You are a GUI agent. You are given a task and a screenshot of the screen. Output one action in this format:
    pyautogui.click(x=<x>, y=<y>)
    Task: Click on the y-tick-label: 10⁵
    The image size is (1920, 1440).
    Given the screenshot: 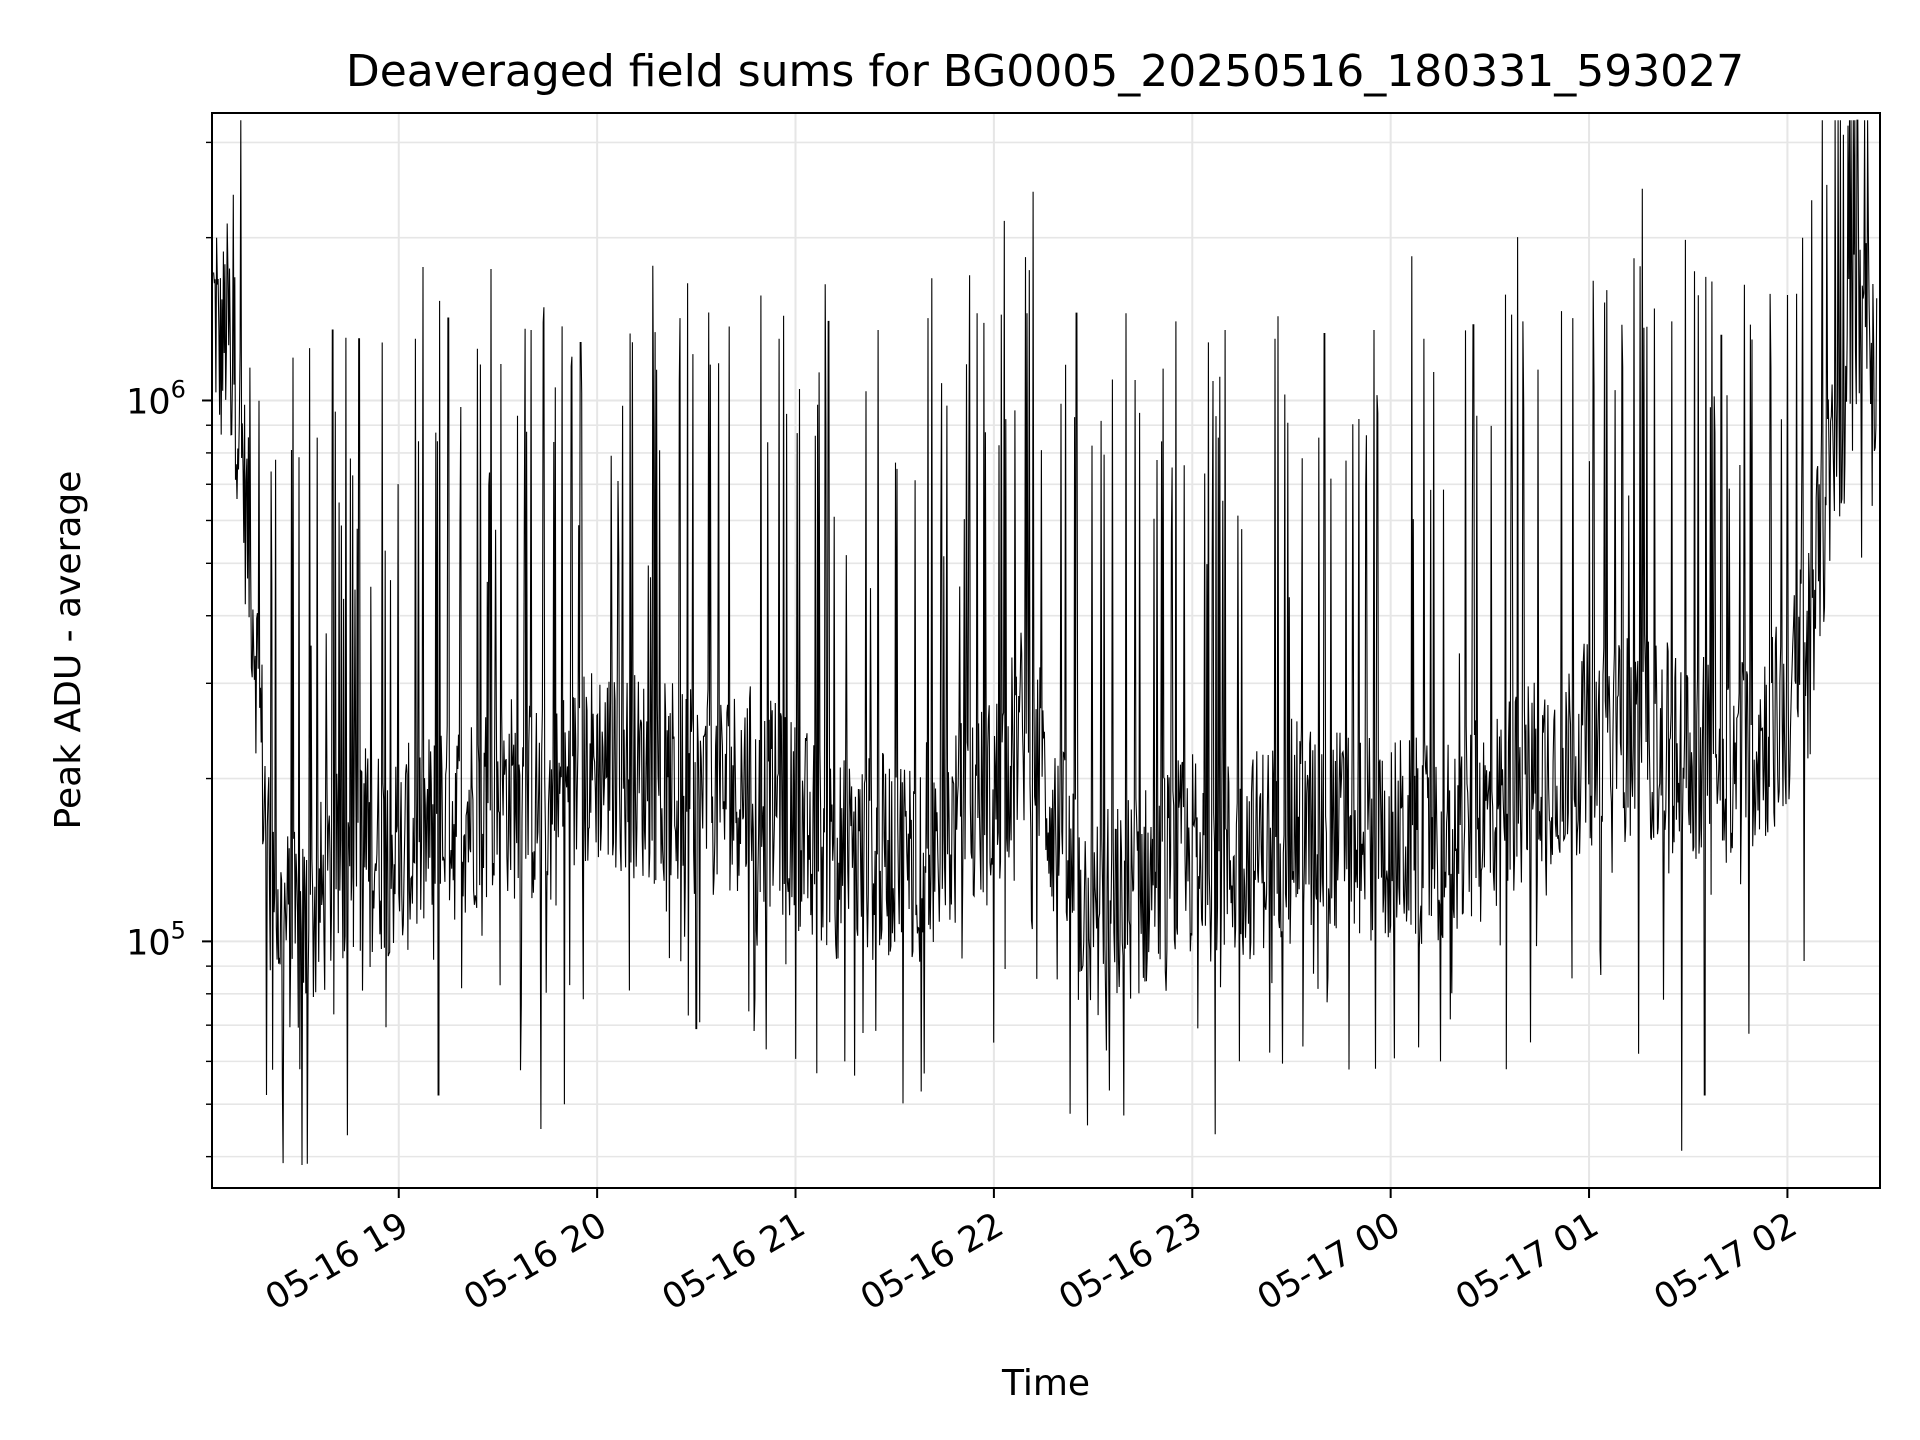 What is the action you would take?
    pyautogui.click(x=156, y=939)
    